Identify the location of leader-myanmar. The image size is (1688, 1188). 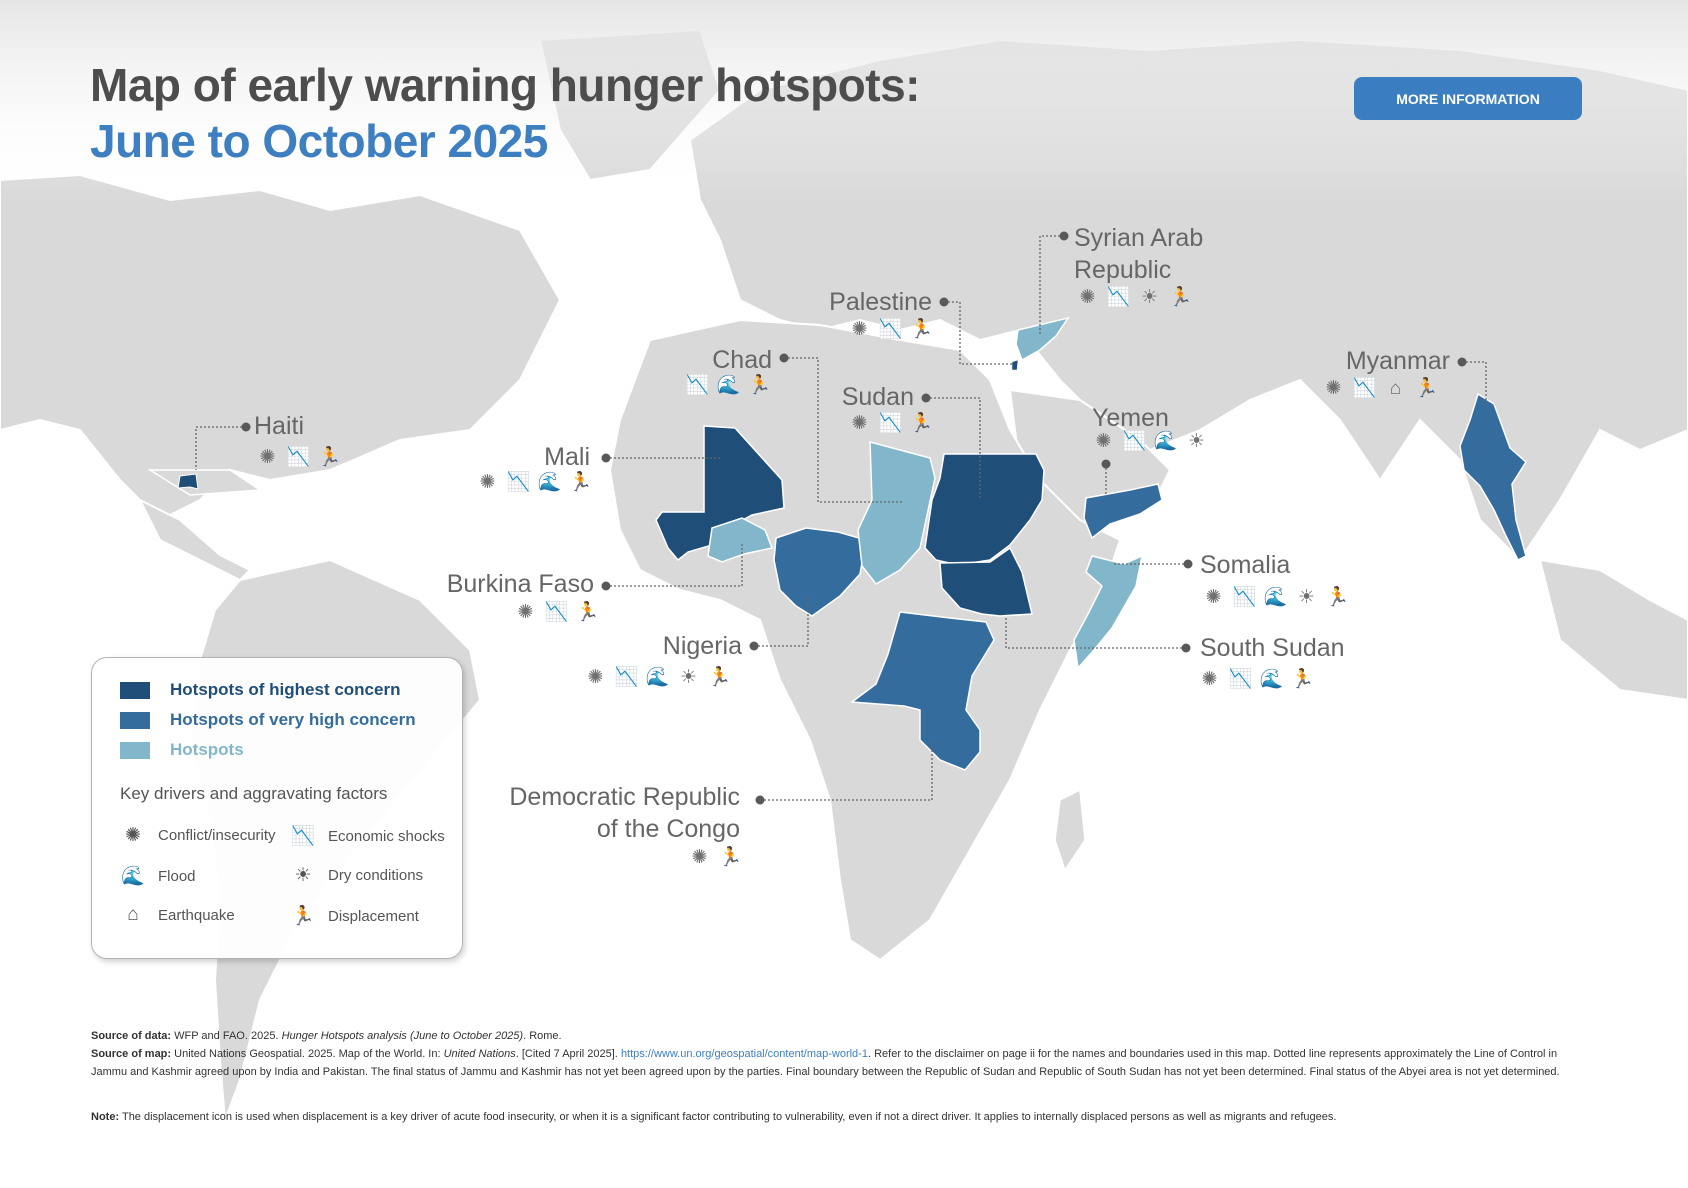
(1474, 382).